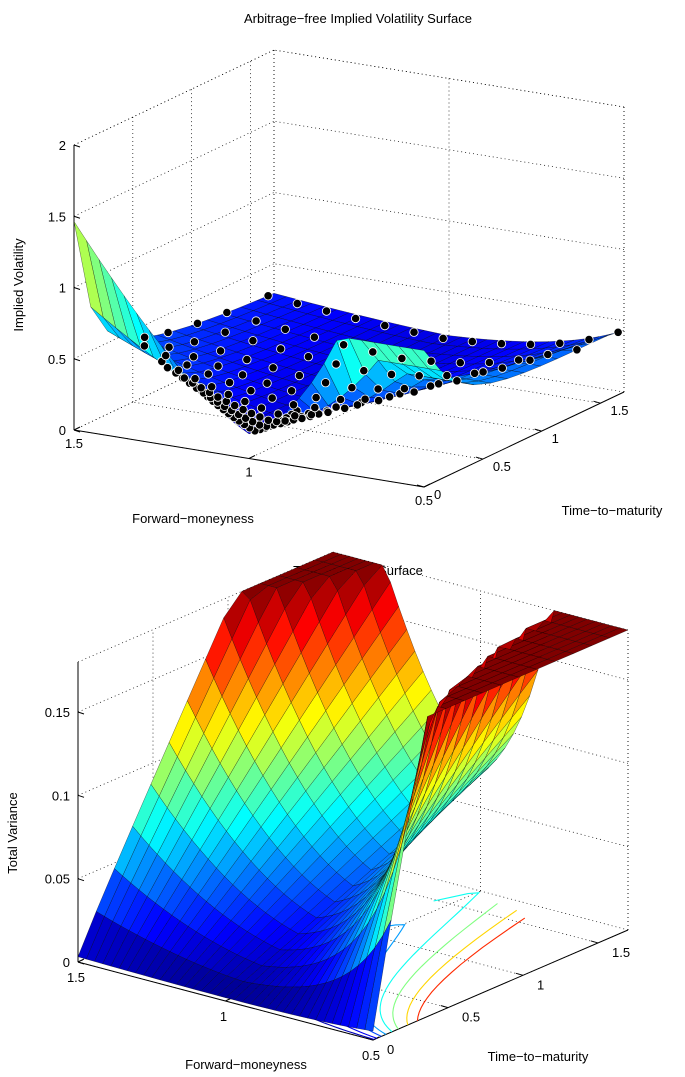  I want to click on z-tick-label: 0.15, so click(57, 712).